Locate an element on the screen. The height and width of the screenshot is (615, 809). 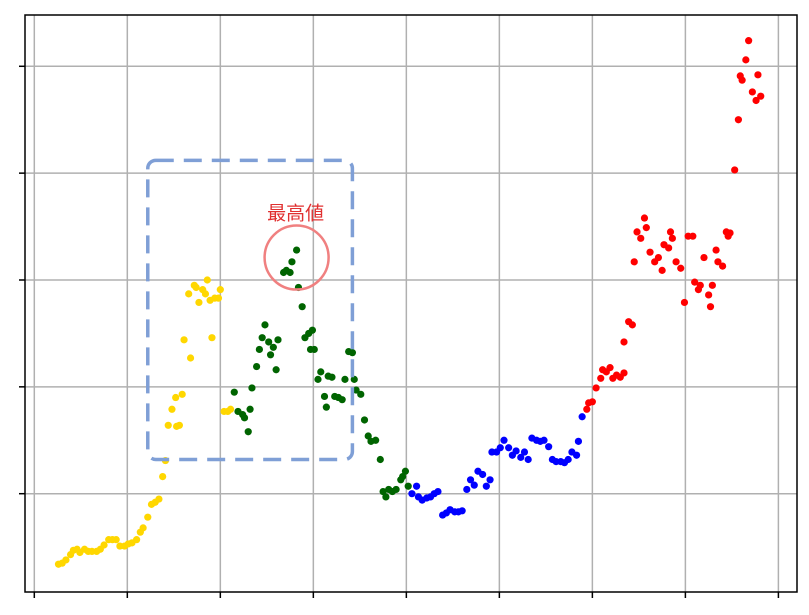
peak-circle is located at coordinates (296, 257).